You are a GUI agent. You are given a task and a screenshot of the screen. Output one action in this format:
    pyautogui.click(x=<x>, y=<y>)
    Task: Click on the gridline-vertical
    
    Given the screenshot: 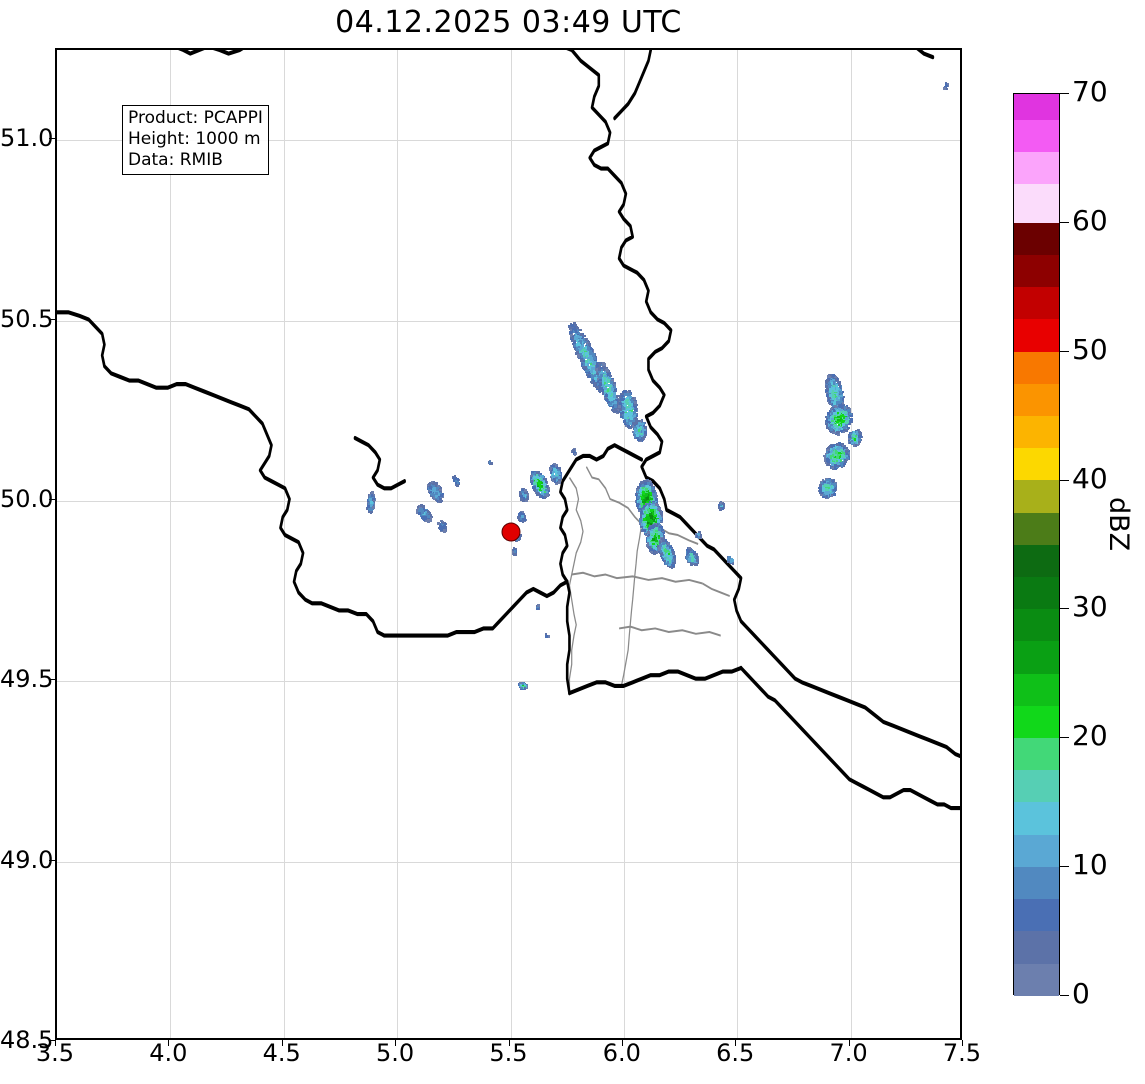 What is the action you would take?
    pyautogui.click(x=624, y=544)
    